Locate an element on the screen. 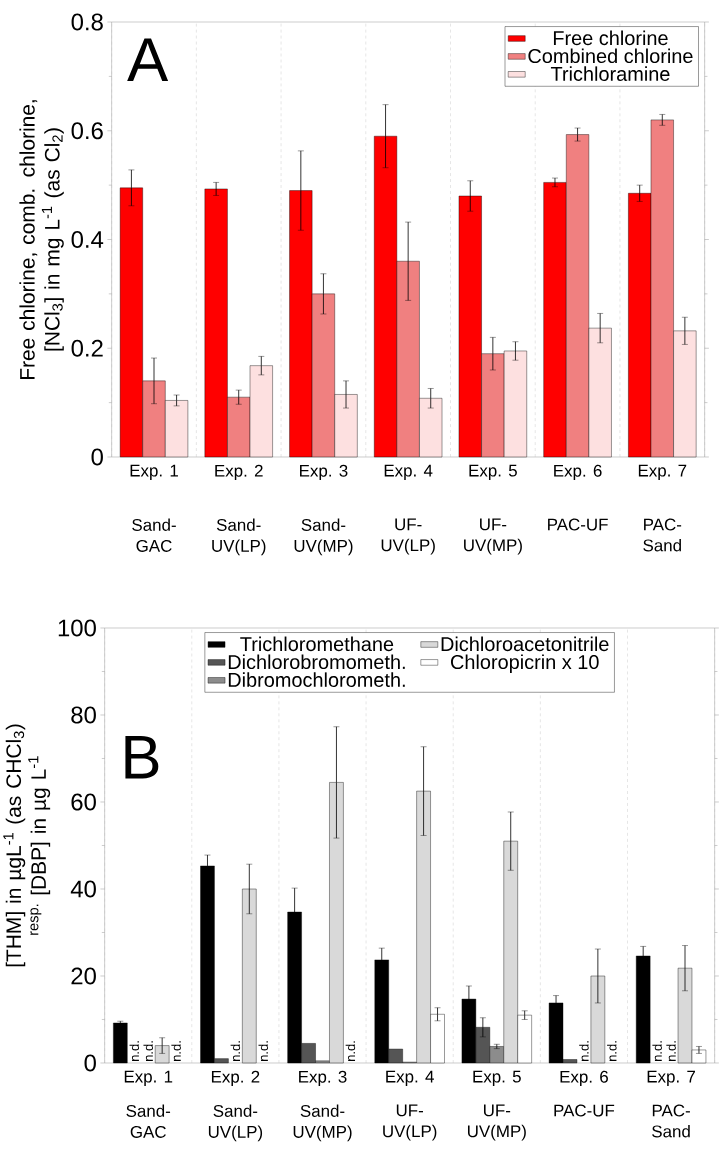 Image resolution: width=721 pixels, height=1166 pixels. y-tick-label: 0.6 is located at coordinates (87, 131).